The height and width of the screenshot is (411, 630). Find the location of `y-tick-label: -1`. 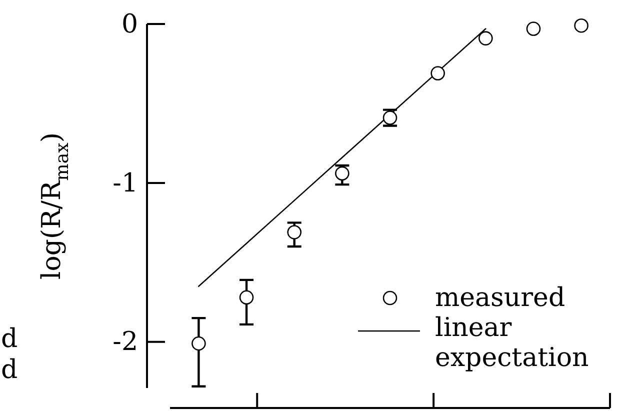

y-tick-label: -1 is located at coordinates (125, 183).